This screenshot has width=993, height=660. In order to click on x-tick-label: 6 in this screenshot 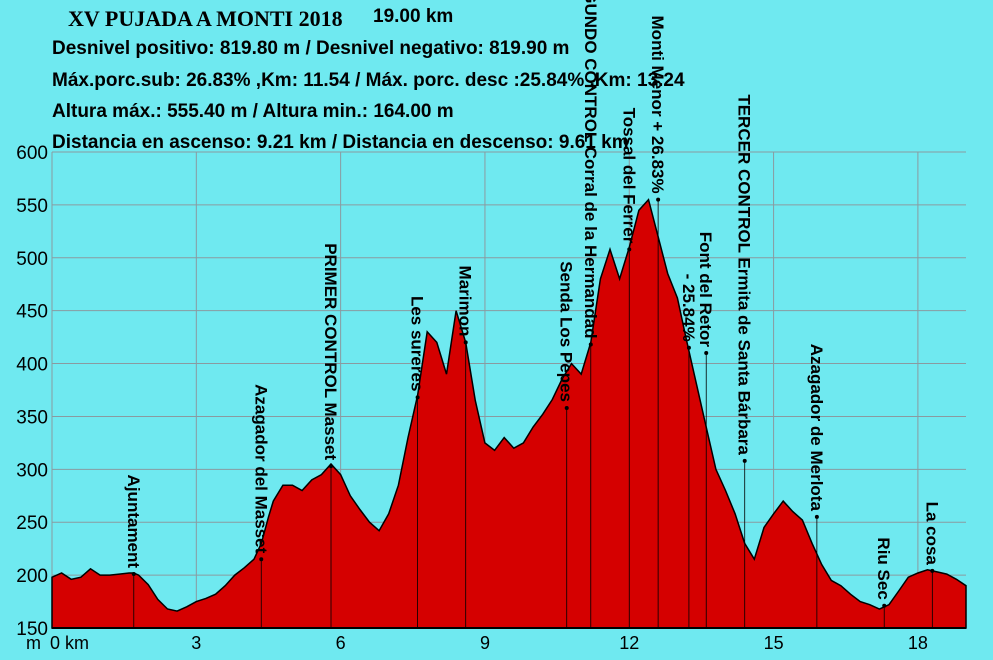, I will do `click(341, 643)`.